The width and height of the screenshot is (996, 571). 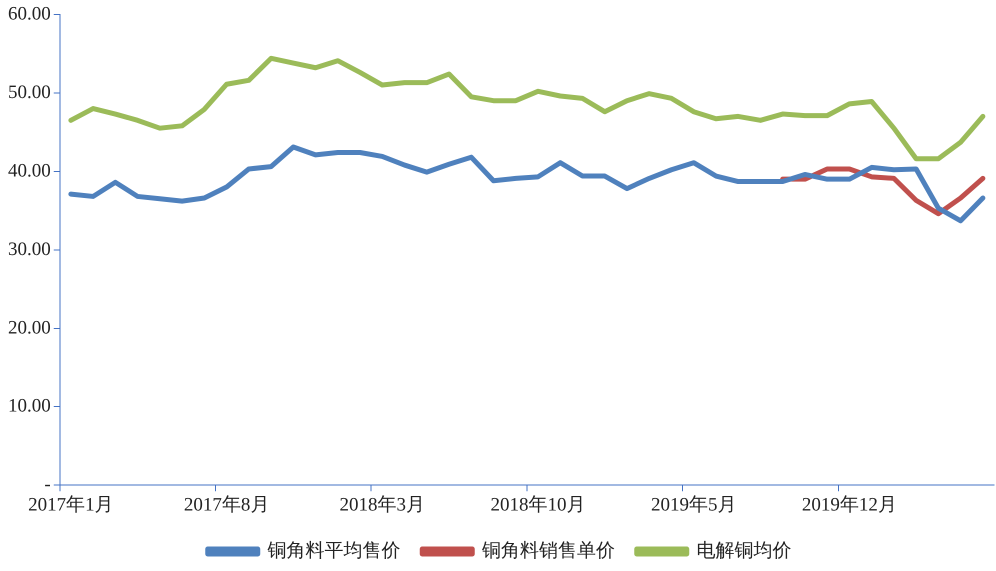 I want to click on x-tick-label: 2018年3月, so click(x=383, y=505).